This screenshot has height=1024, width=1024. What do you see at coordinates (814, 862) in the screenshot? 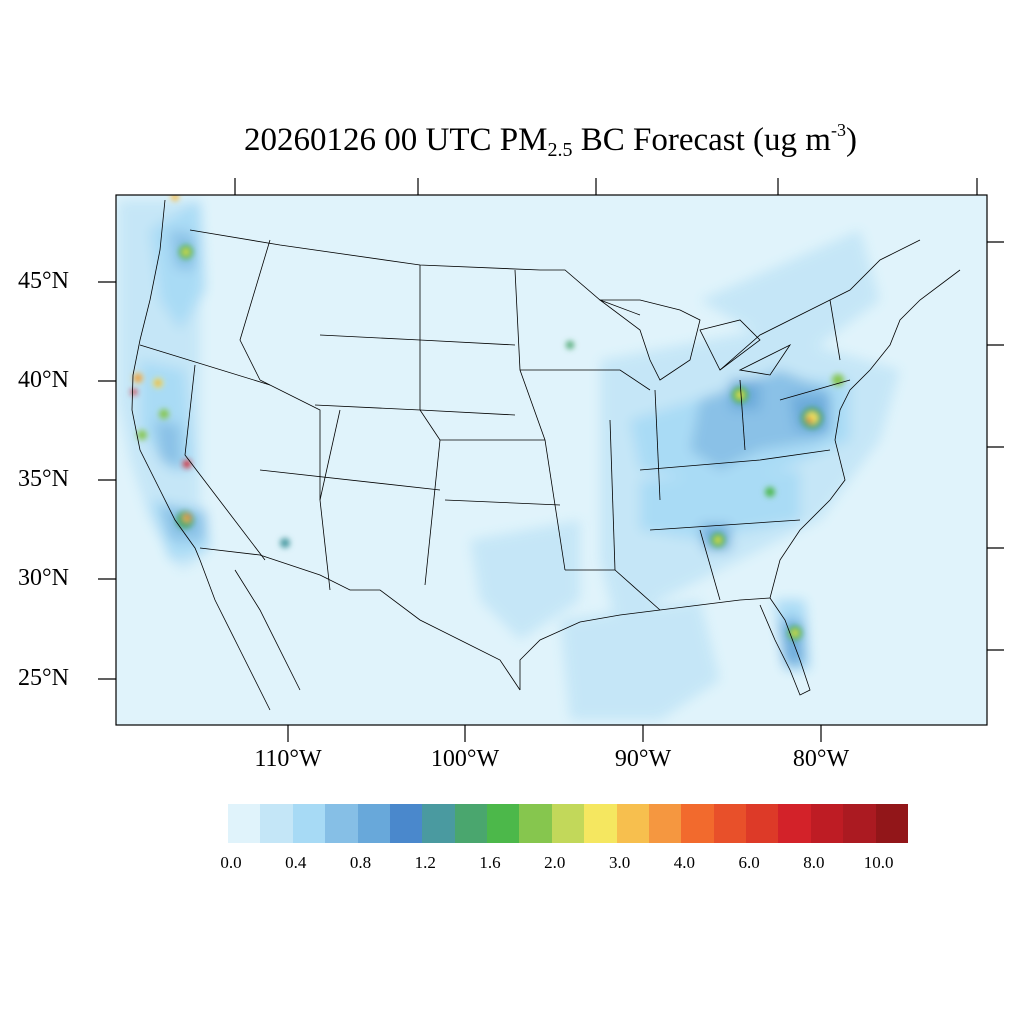
I see `colorbar-tick-label: 8.0` at bounding box center [814, 862].